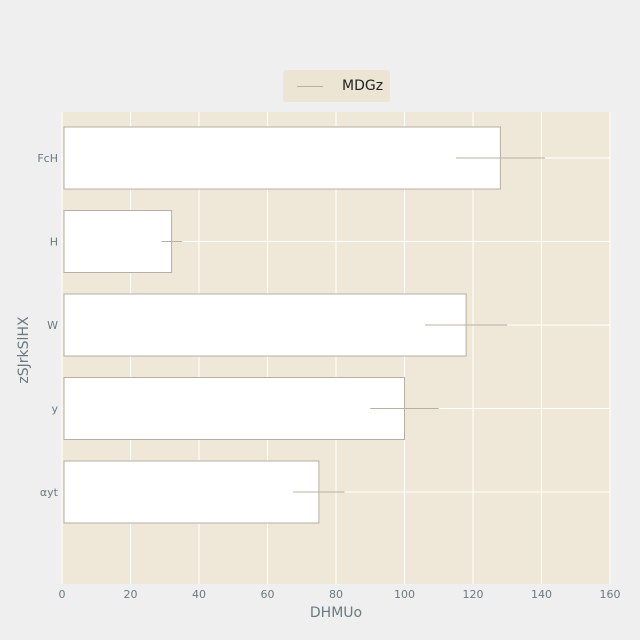  Describe the element at coordinates (54, 242) in the screenshot. I see `y-tick-label: H` at that location.